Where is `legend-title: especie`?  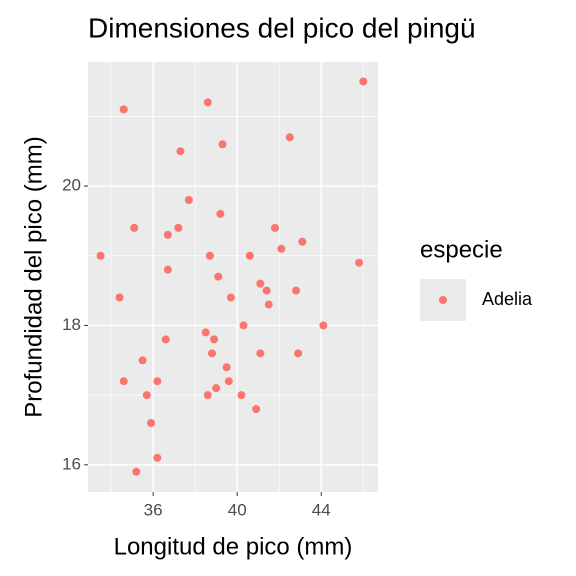 legend-title: especie is located at coordinates (461, 249).